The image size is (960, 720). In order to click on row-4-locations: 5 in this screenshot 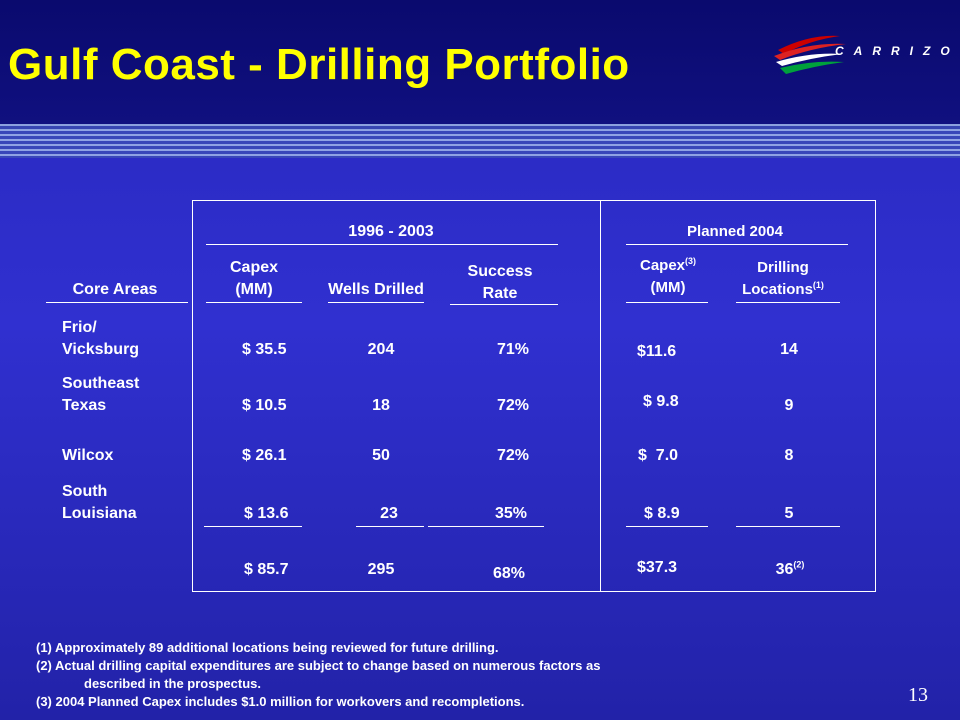, I will do `click(789, 513)`.